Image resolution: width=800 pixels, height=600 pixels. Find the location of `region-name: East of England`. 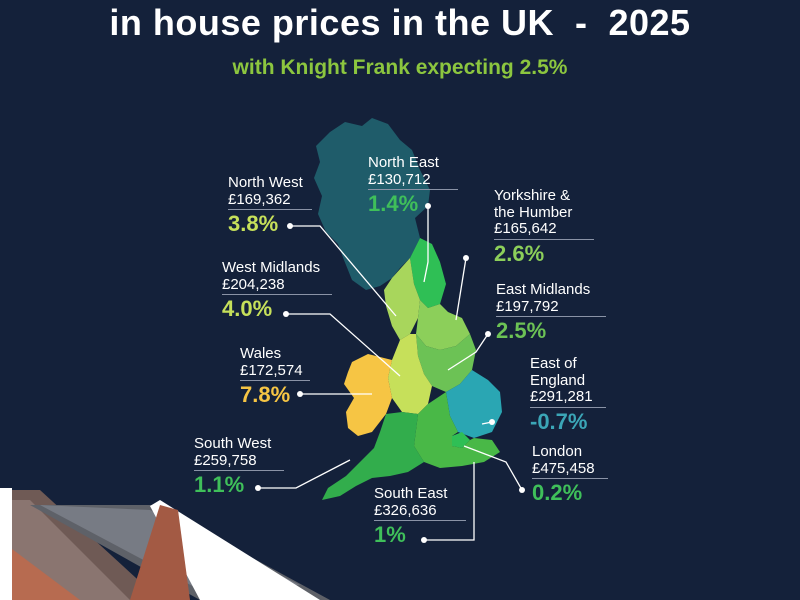

region-name: East of England is located at coordinates (558, 372).